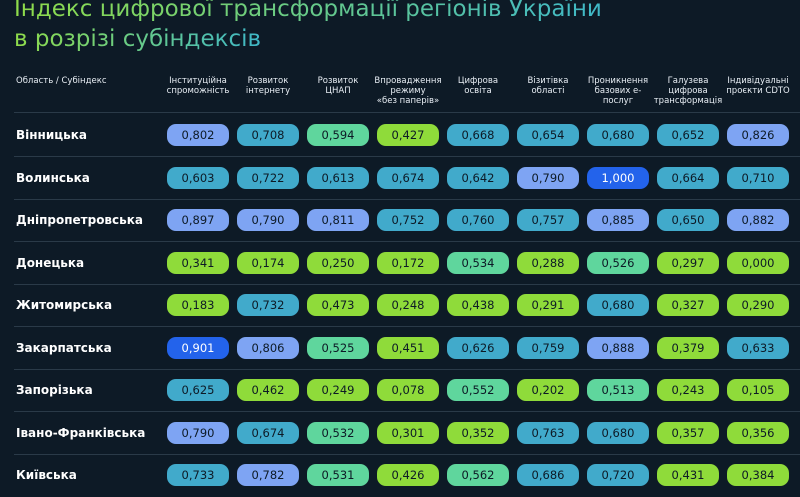 This screenshot has width=800, height=497. I want to click on value-pill: 0,431, so click(688, 475).